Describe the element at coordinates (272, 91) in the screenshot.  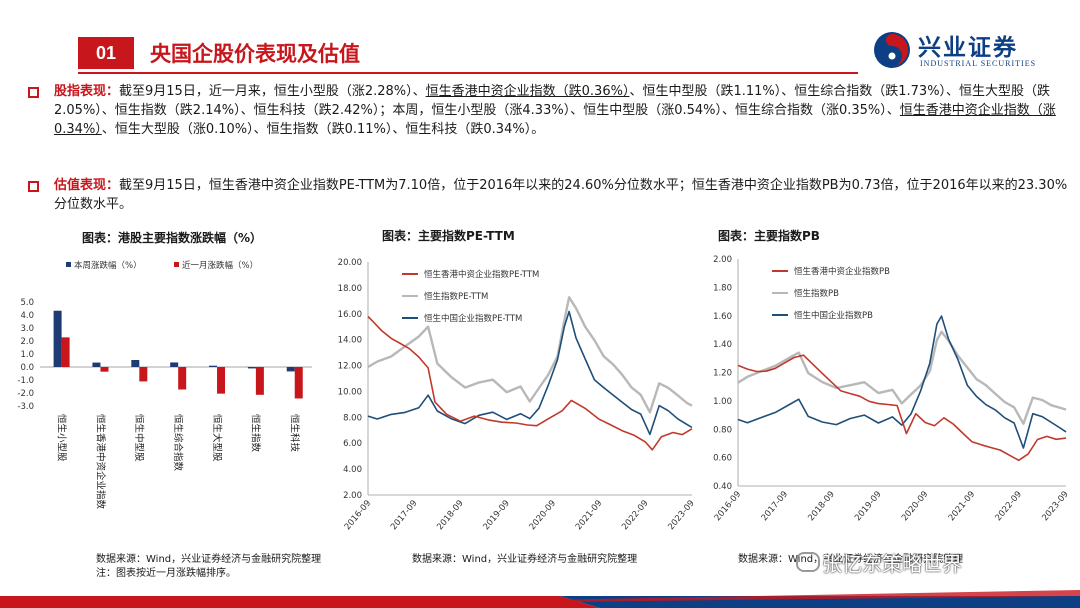
I see `body-text: 截至9月15日，近一月来，恒生小型股（涨2.28%）、` at that location.